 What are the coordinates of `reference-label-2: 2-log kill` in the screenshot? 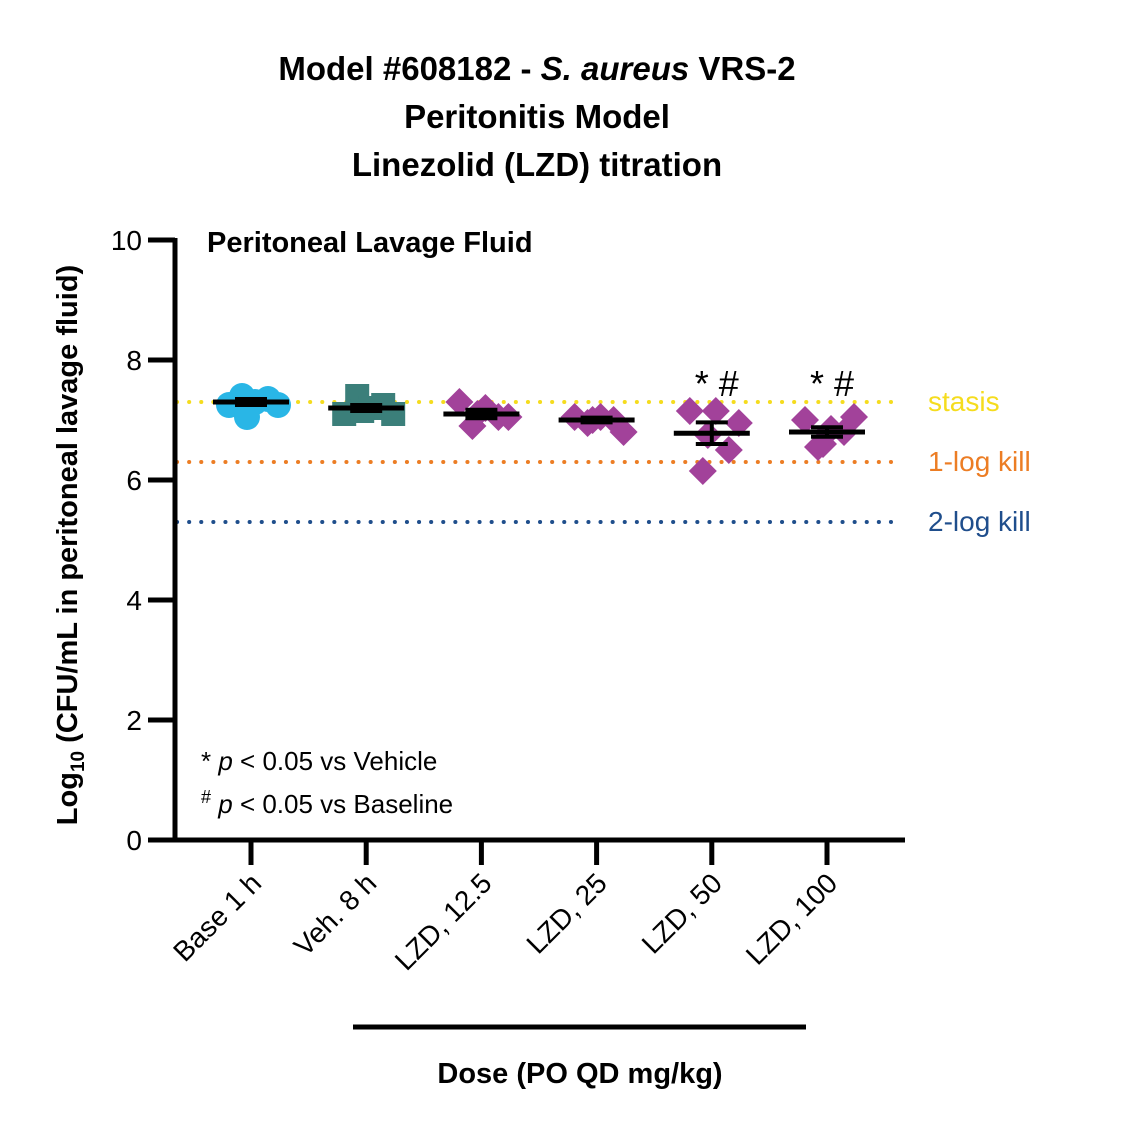 It's located at (979, 521).